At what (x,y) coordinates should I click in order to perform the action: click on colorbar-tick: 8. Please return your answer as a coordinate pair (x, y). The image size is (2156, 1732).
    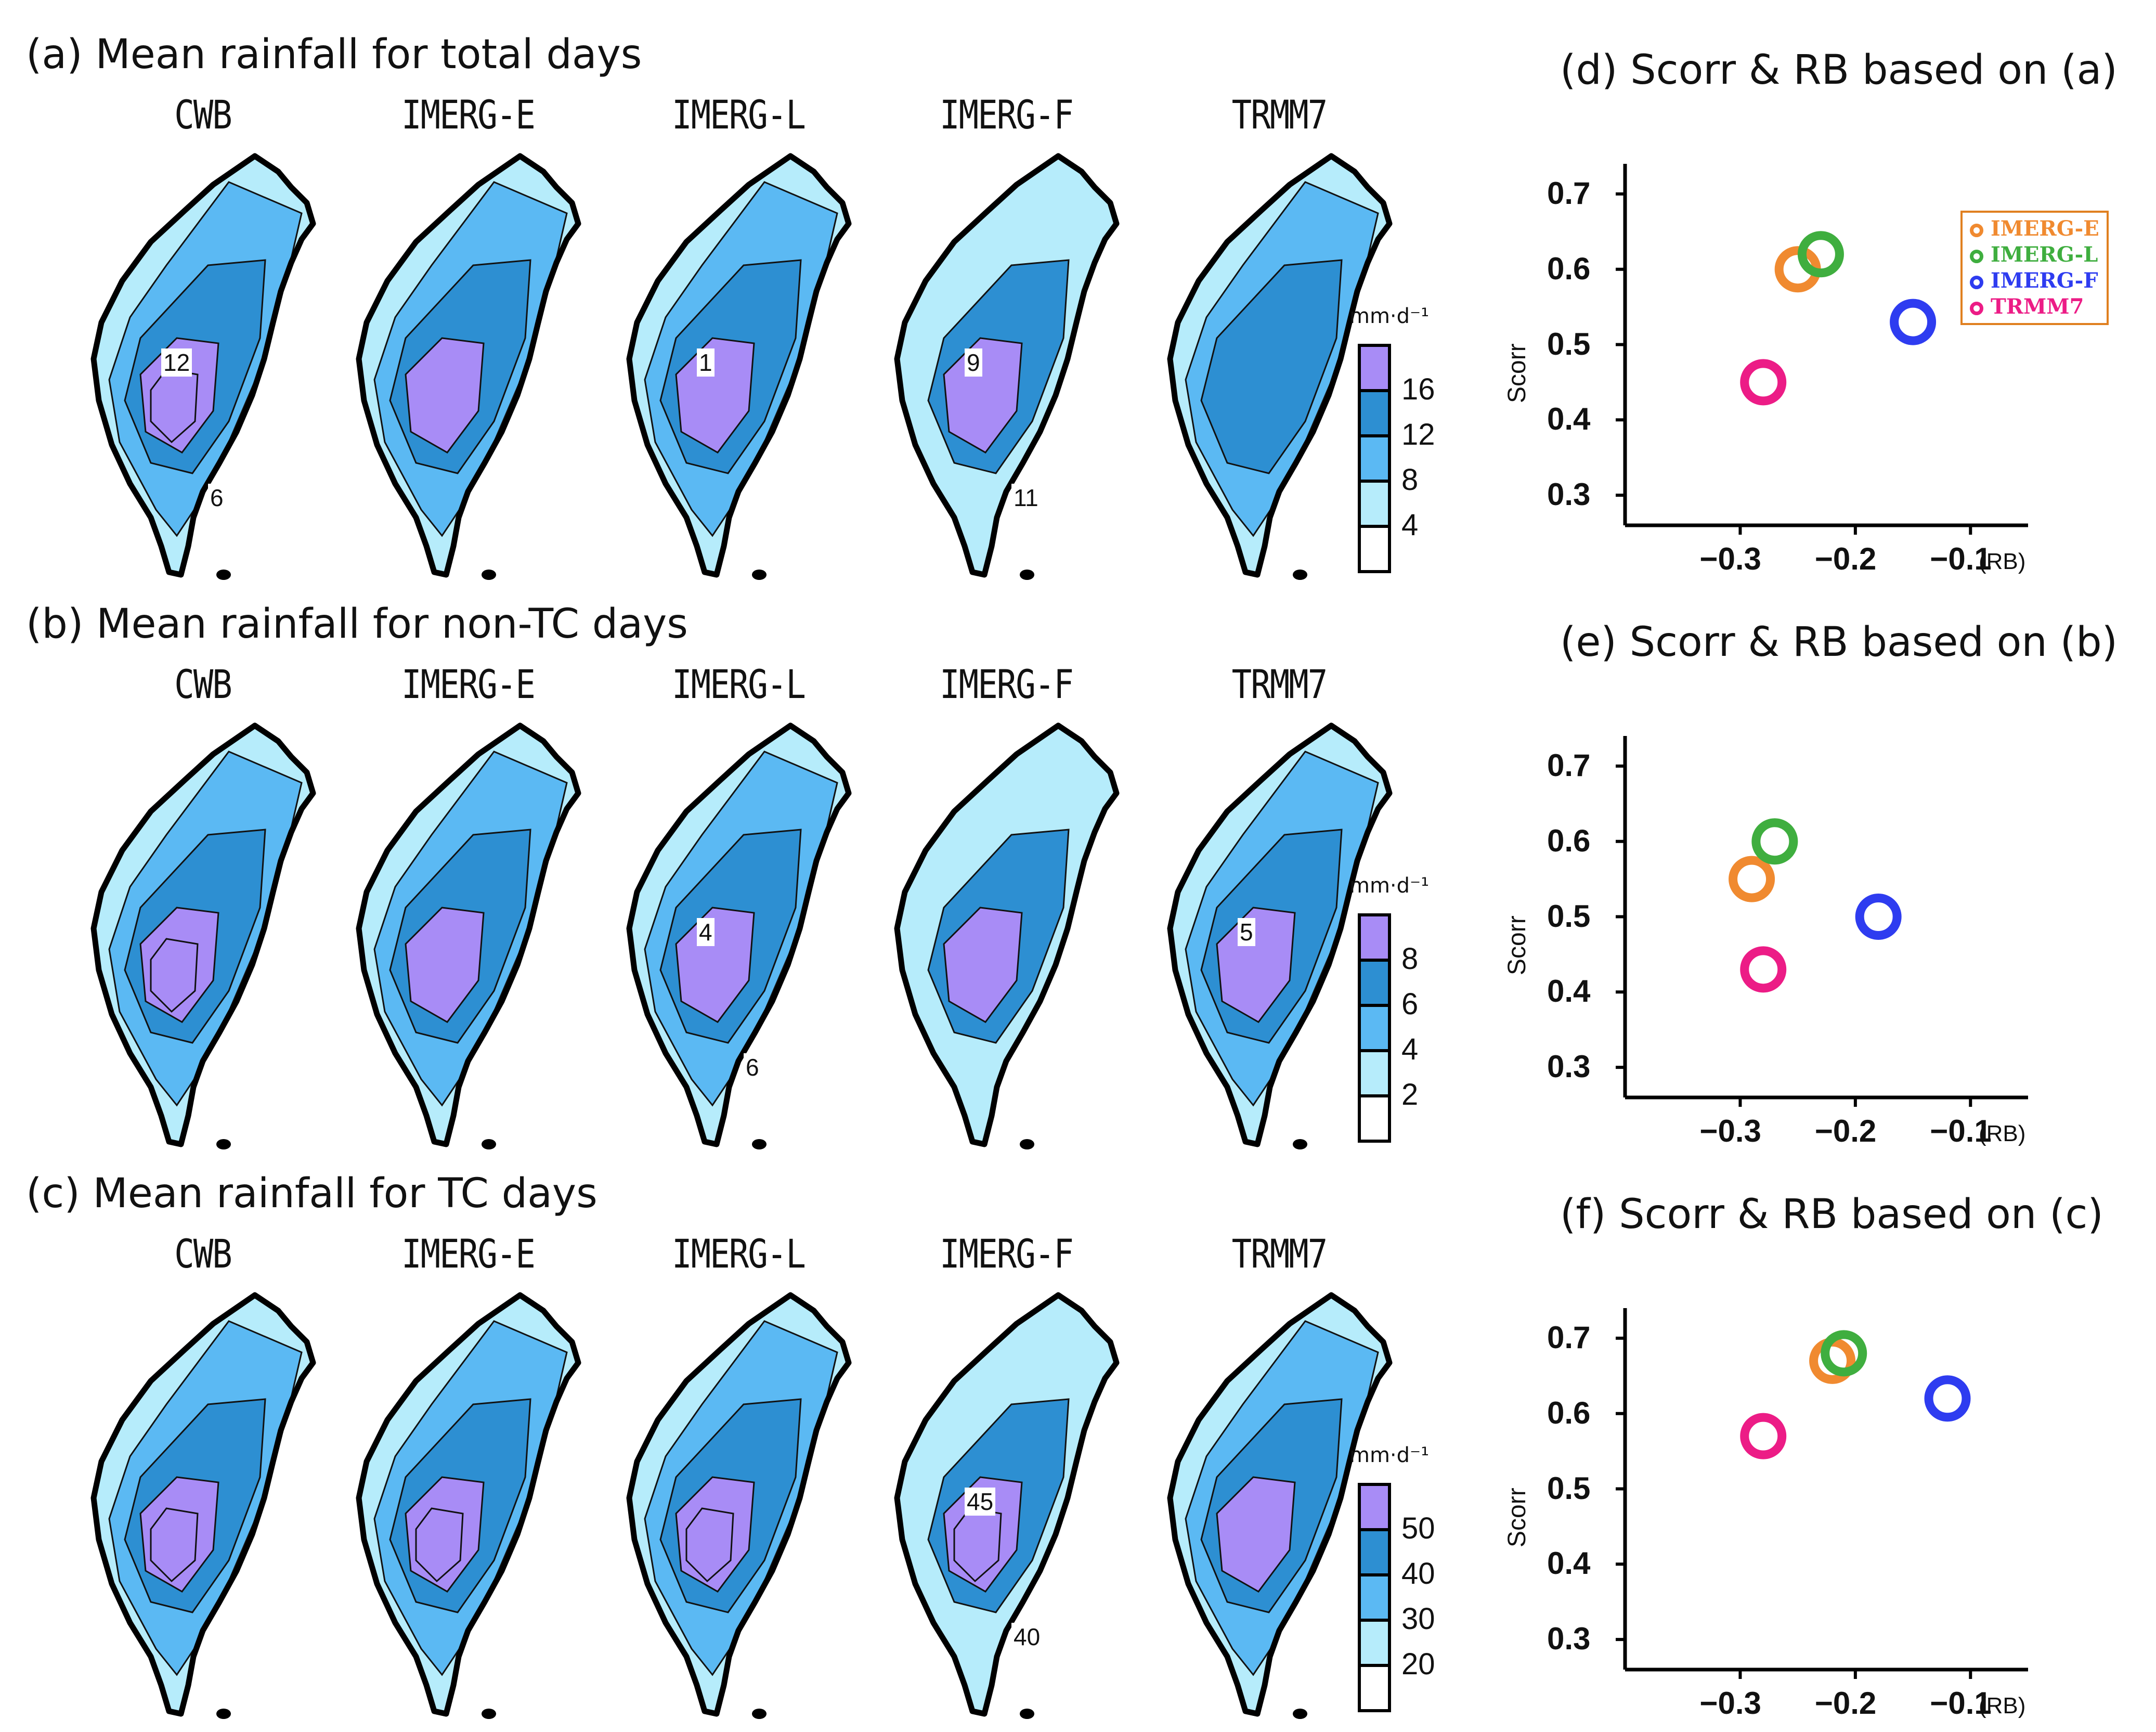
    Looking at the image, I should click on (1410, 480).